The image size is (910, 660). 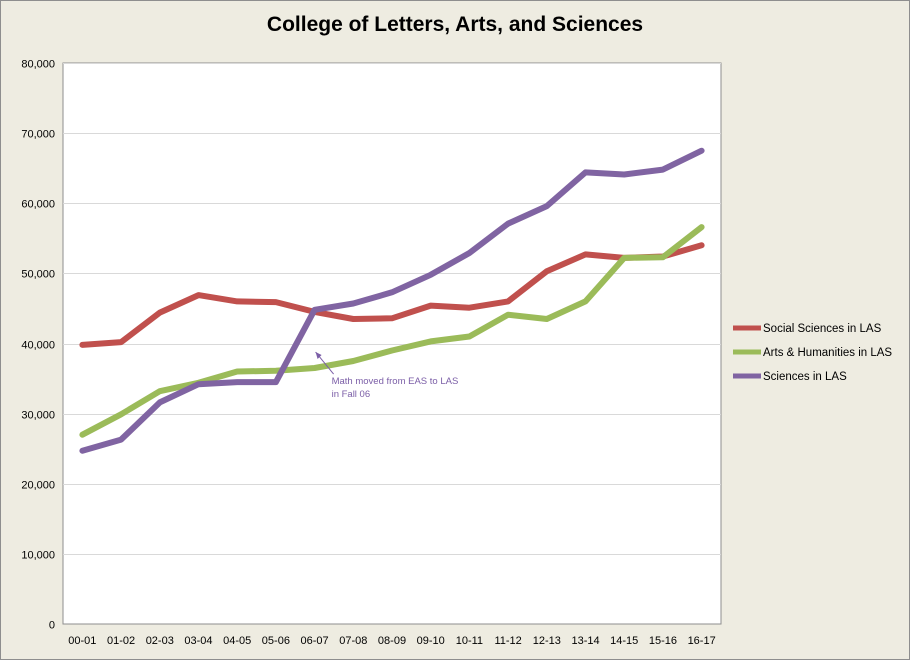 I want to click on x-tick-label: 12-13, so click(x=547, y=641).